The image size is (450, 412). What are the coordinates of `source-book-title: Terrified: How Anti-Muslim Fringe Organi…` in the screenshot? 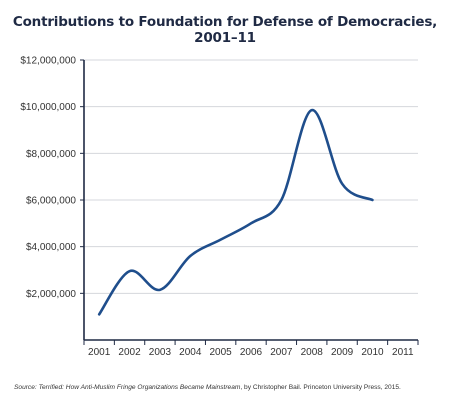 It's located at (139, 387).